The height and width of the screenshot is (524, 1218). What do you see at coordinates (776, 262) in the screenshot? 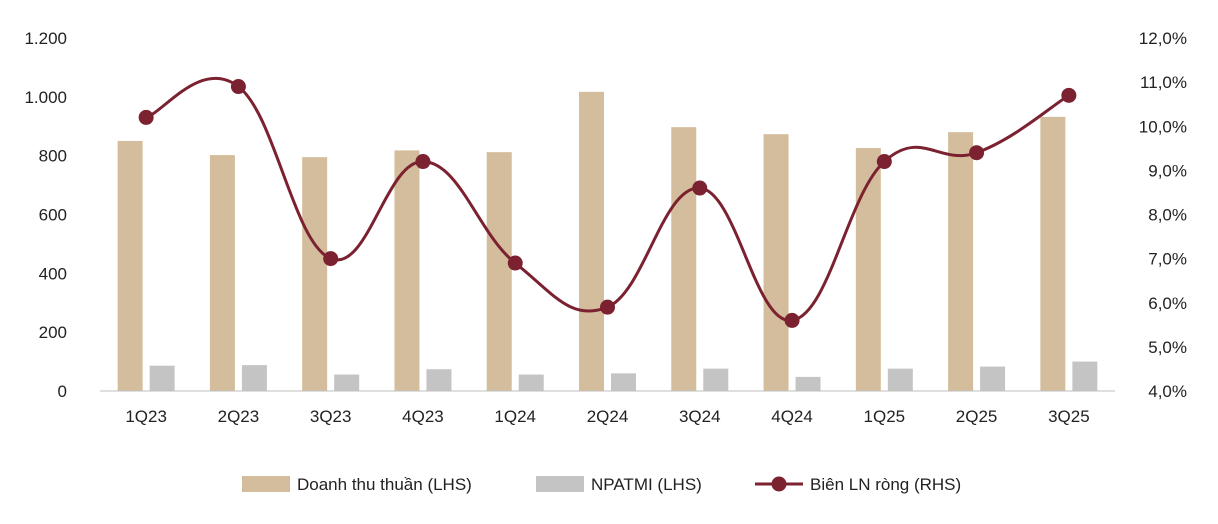
I see `revenue-bar-4q24` at bounding box center [776, 262].